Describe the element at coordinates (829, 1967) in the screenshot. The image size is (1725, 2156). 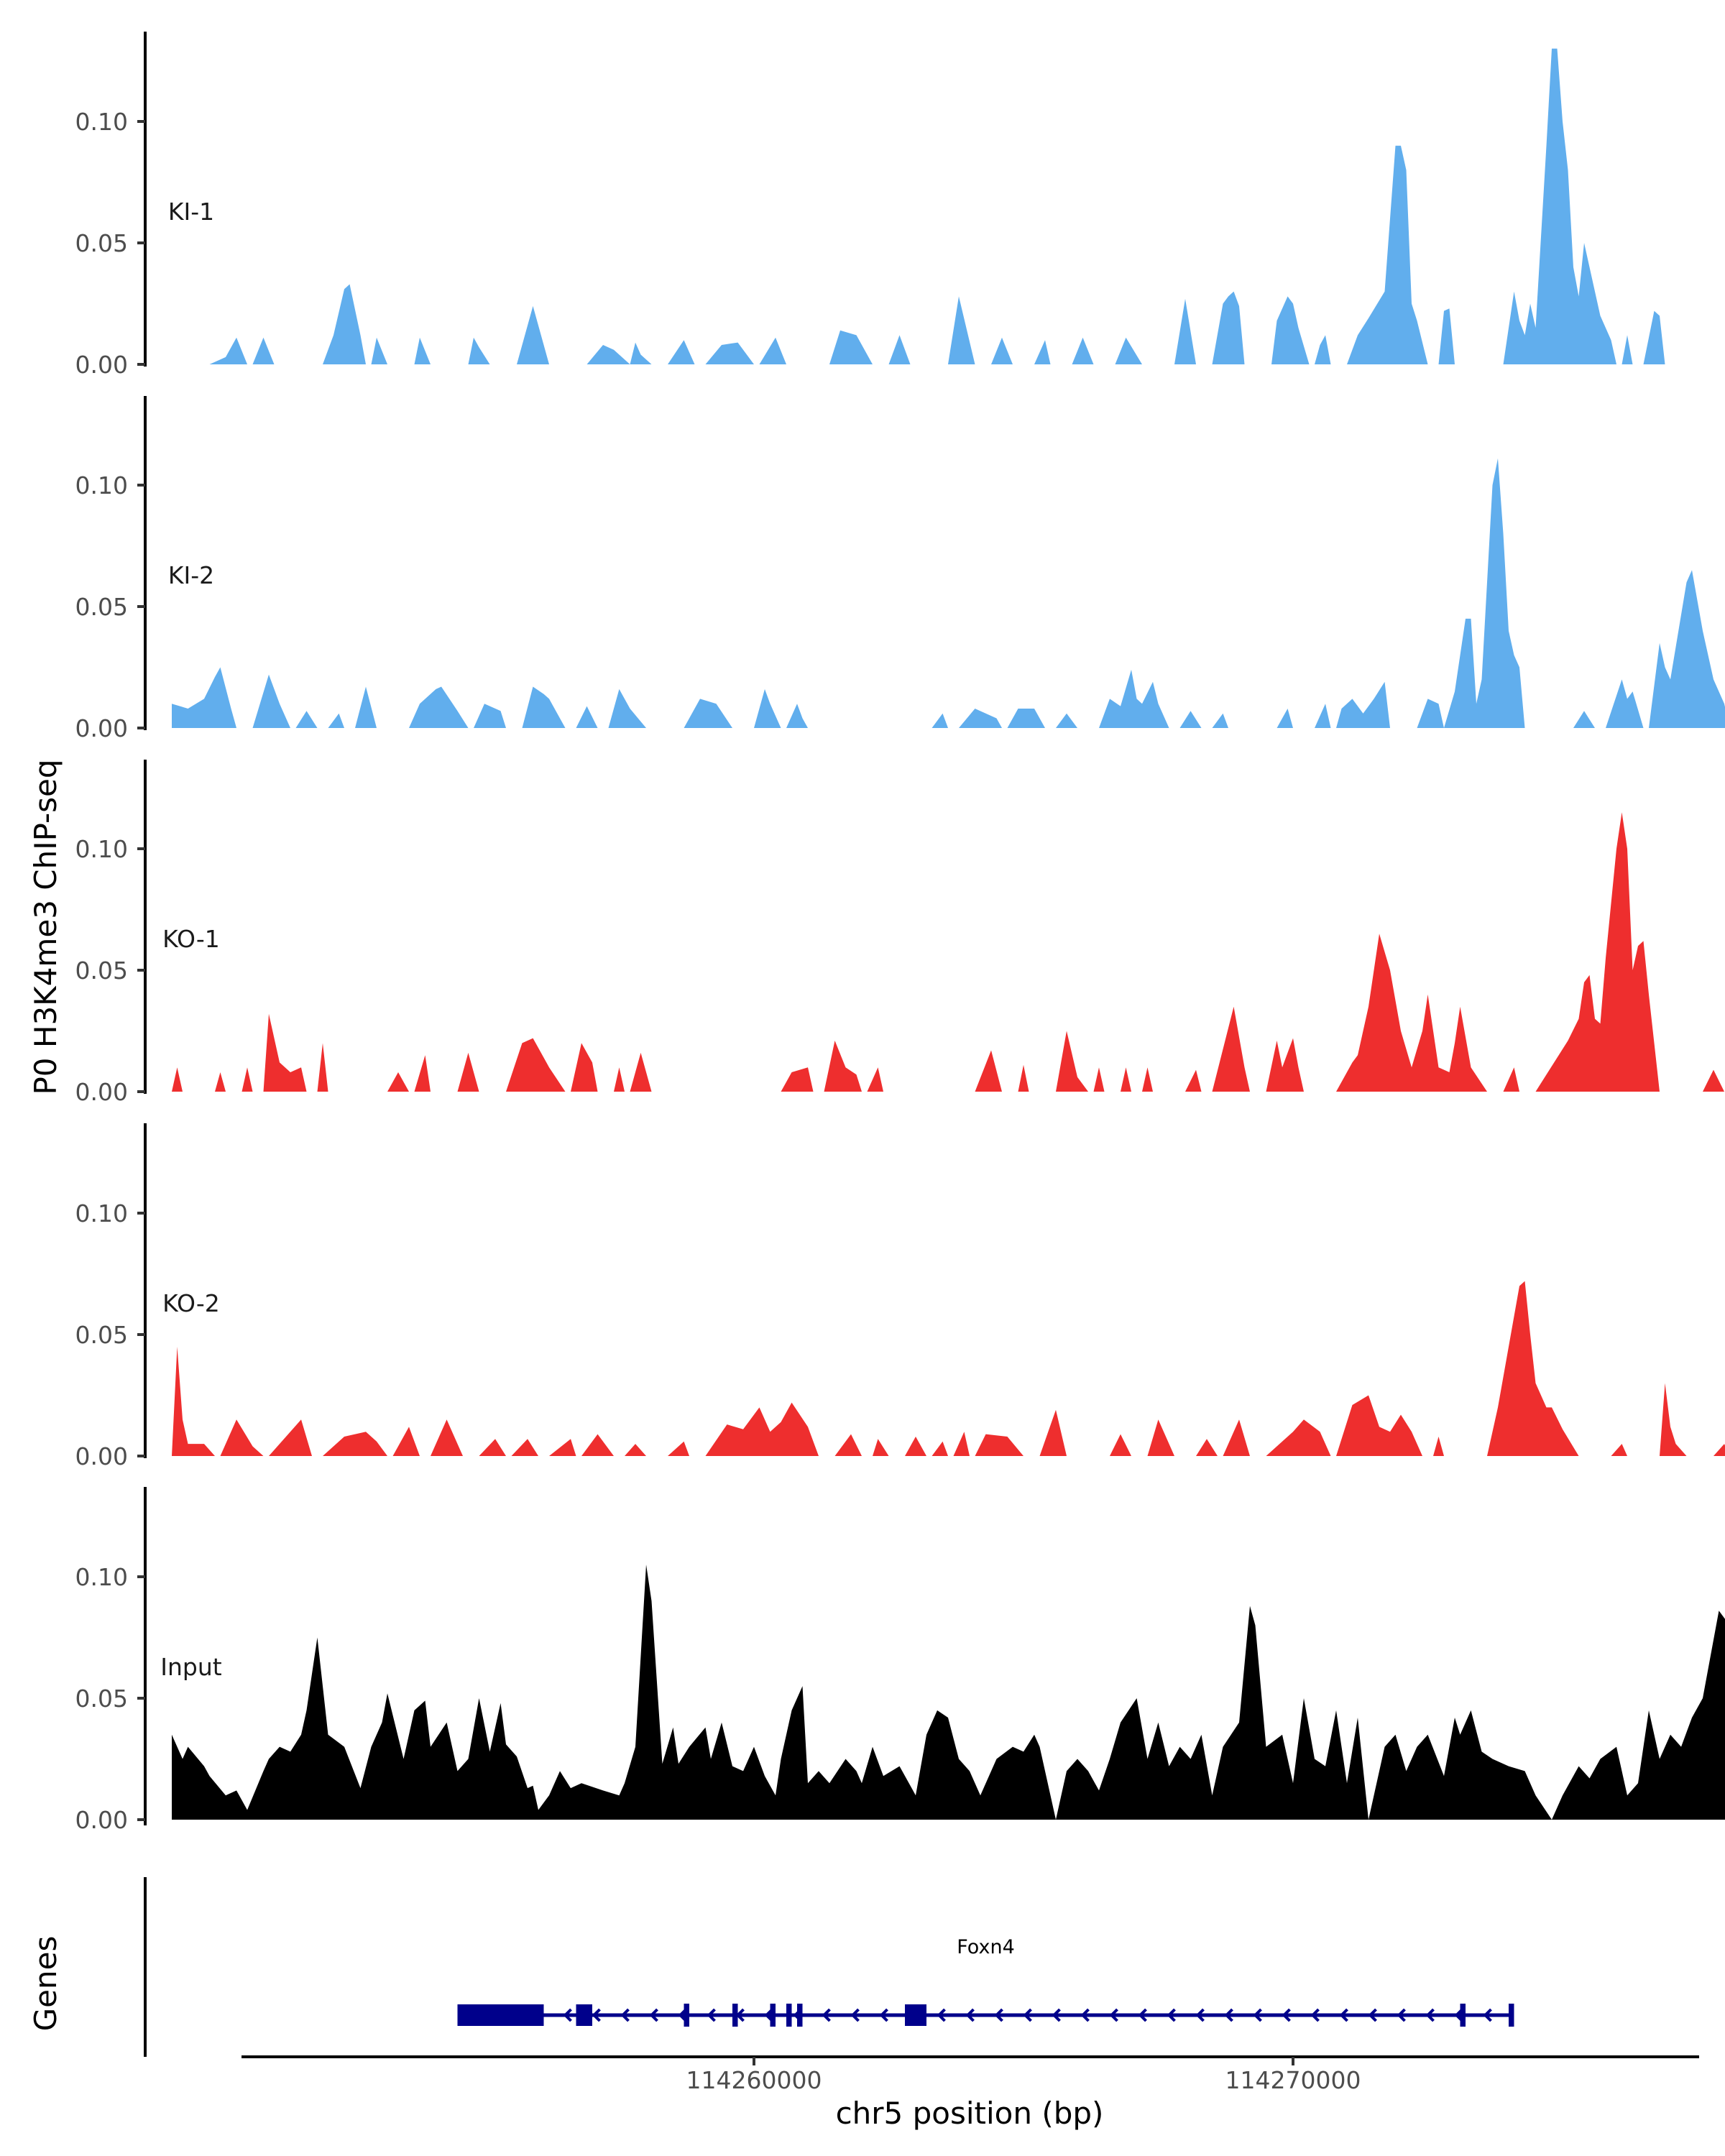
I see `gene-panel: Foxn4` at that location.